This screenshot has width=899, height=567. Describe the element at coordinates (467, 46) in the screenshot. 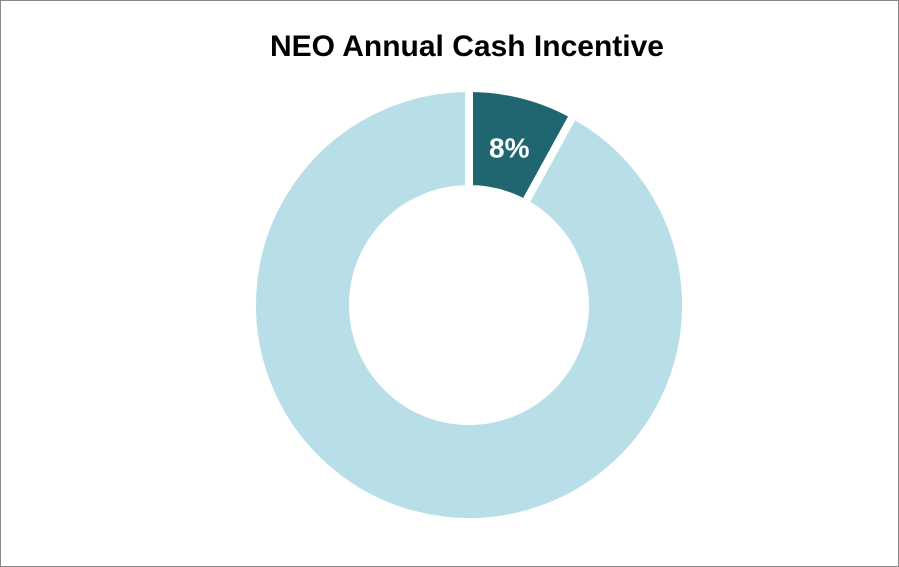

I see `chart-title: NEO Annual Cash Incentive` at that location.